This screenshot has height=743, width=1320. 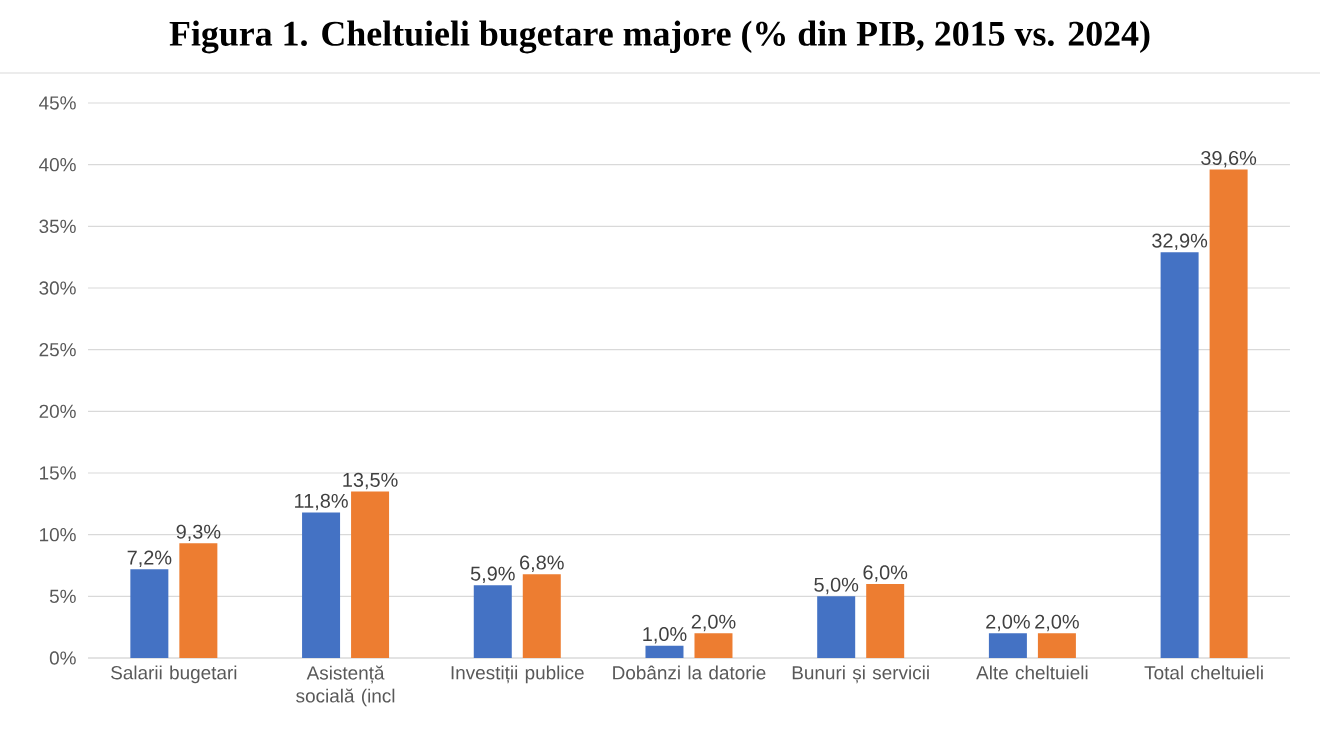 What do you see at coordinates (321, 502) in the screenshot?
I see `data-label: 11,8%` at bounding box center [321, 502].